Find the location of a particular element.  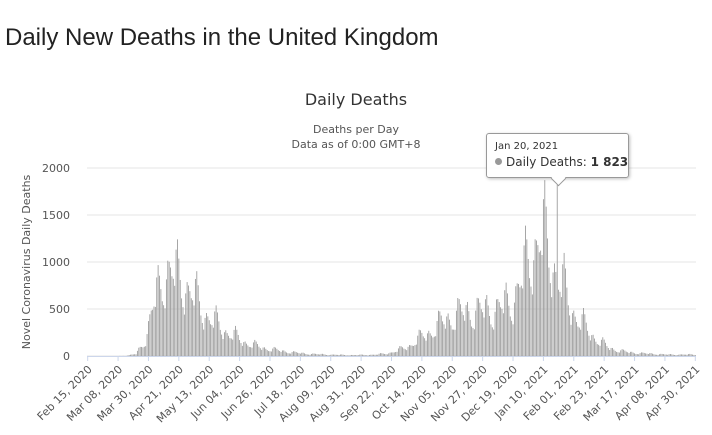

tooltip-series-label: Daily Deaths is located at coordinates (544, 162).